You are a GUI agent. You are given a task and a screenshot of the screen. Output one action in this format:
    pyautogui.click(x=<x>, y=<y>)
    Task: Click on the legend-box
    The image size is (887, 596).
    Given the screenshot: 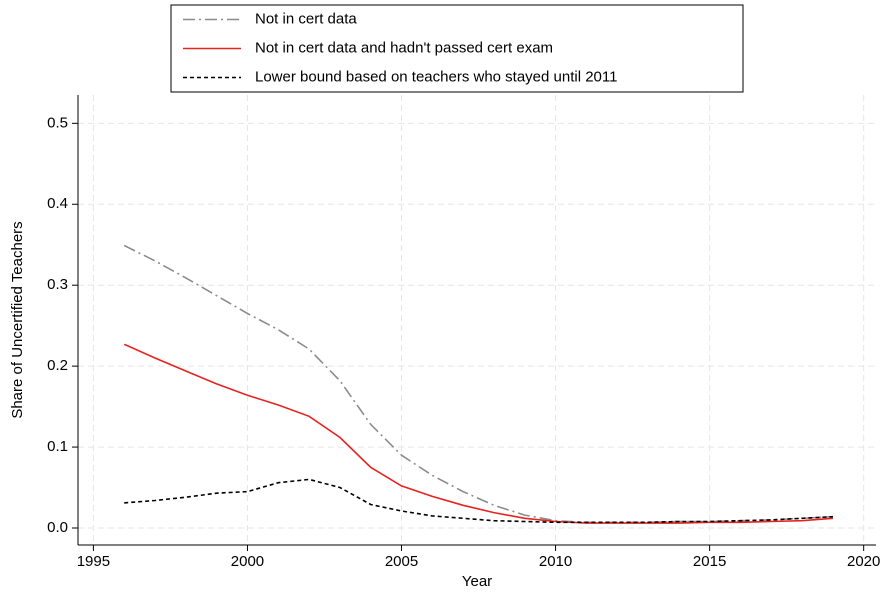 What is the action you would take?
    pyautogui.click(x=457, y=48)
    